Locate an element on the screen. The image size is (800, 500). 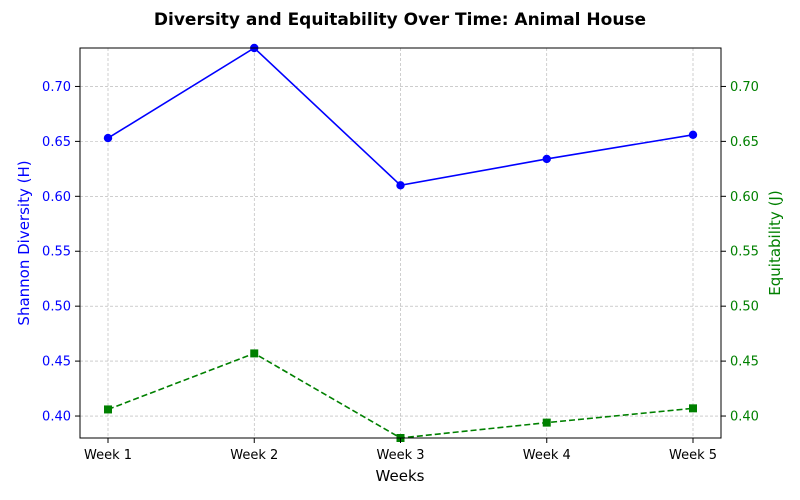
left-y-axis-label: Shannon Diversity (H) is located at coordinates (24, 242).